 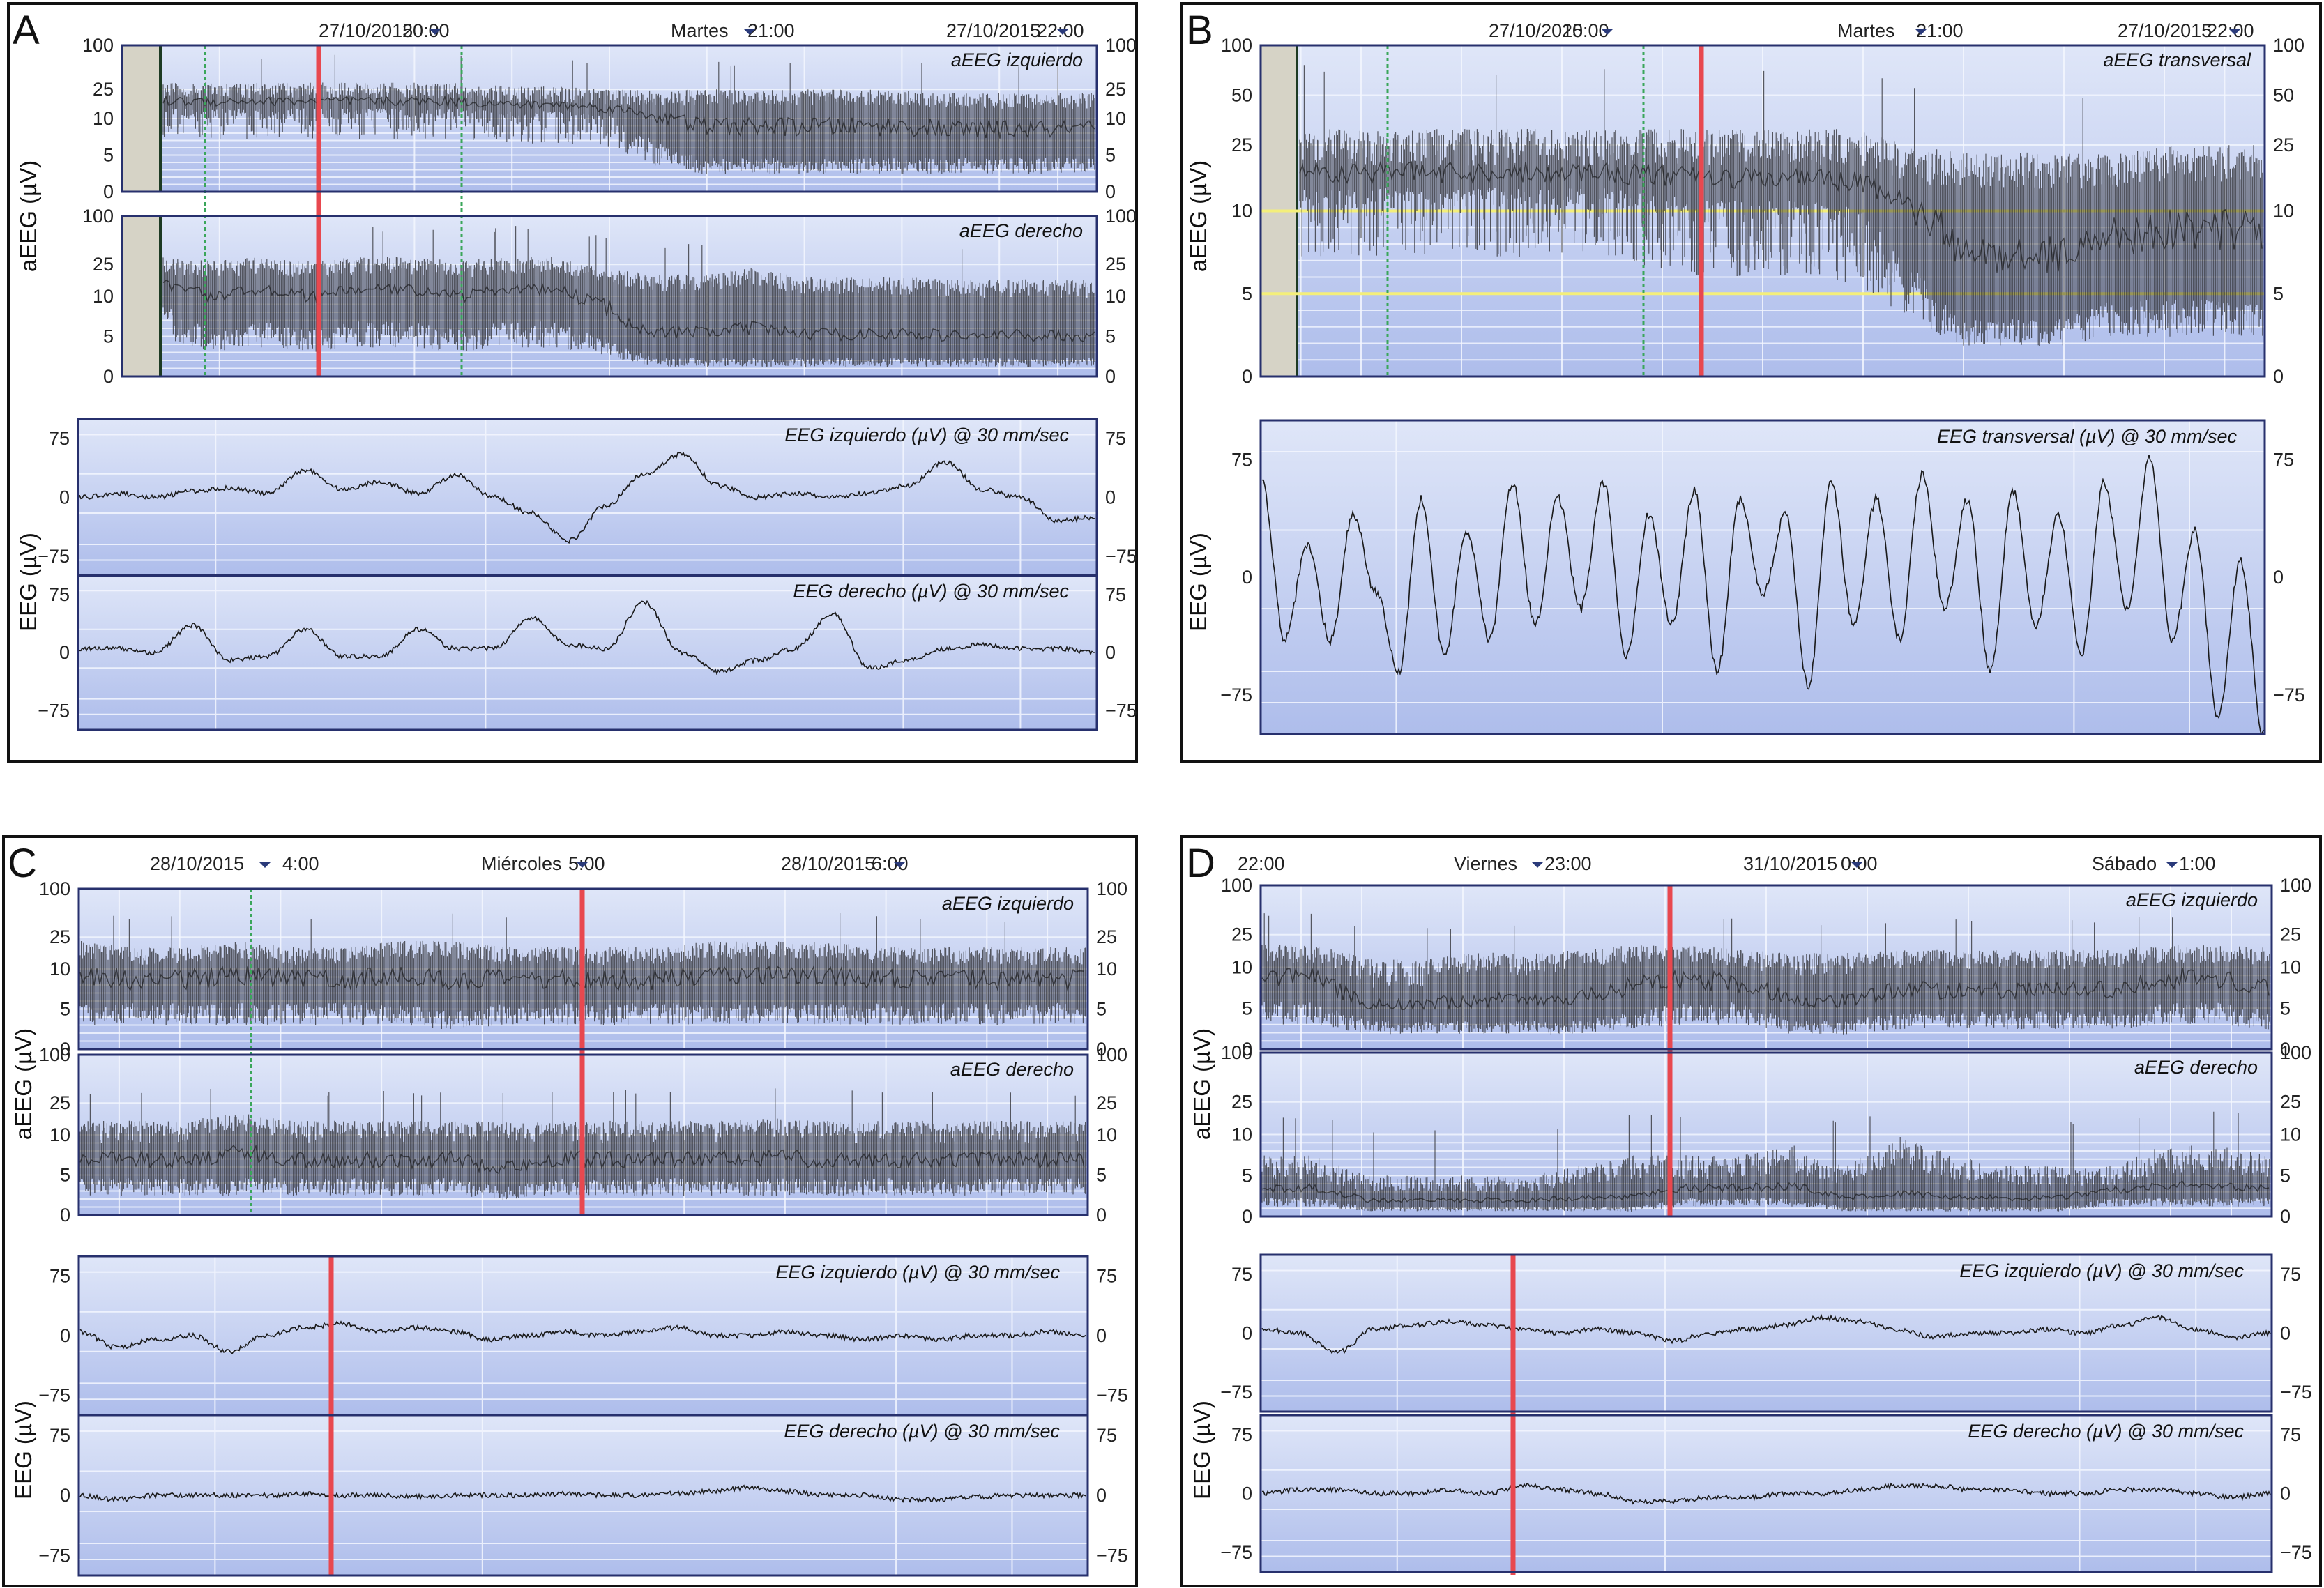 What do you see at coordinates (2177, 59) in the screenshot?
I see `channel-label: aEEG transversal` at bounding box center [2177, 59].